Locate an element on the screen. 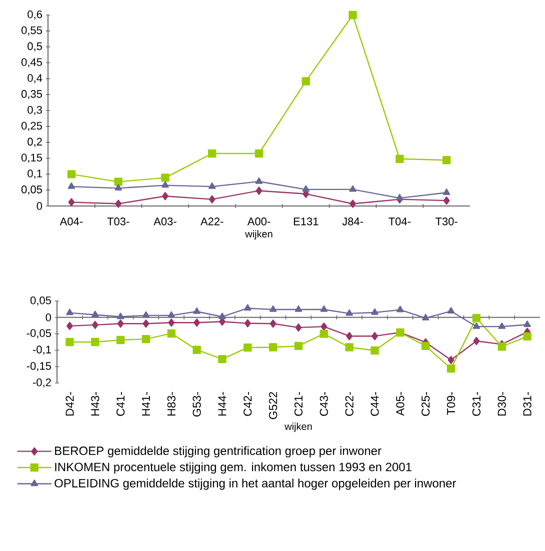 Image resolution: width=545 pixels, height=551 pixels. y-tick-label: 0,55 is located at coordinates (31, 31).